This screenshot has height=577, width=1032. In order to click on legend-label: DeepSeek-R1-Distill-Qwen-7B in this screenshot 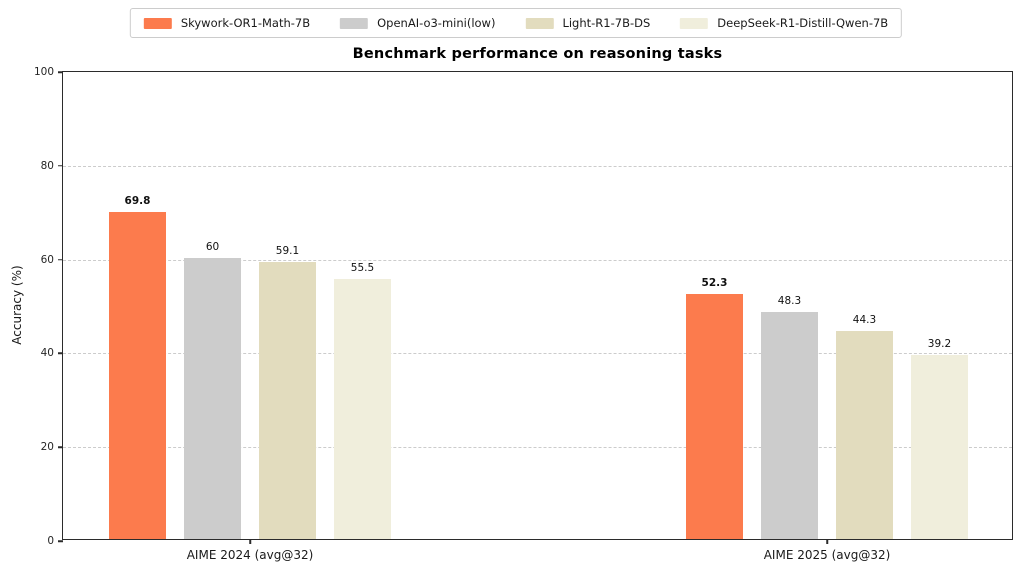, I will do `click(803, 23)`.